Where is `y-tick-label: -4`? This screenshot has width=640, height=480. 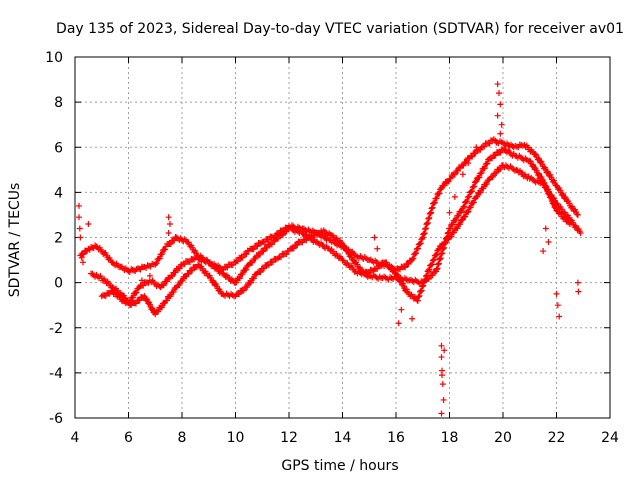 y-tick-label: -4 is located at coordinates (56, 374).